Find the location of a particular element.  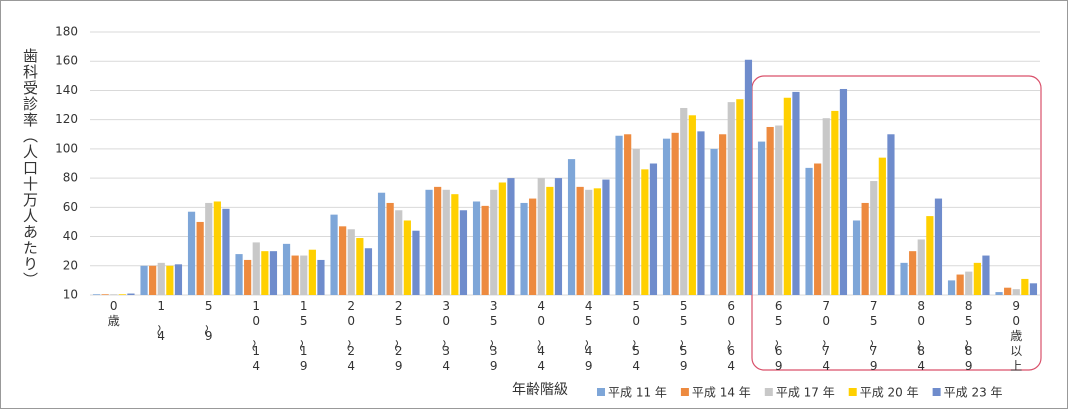

x-tick-label: 1 5 ～1 9 is located at coordinates (302, 336).